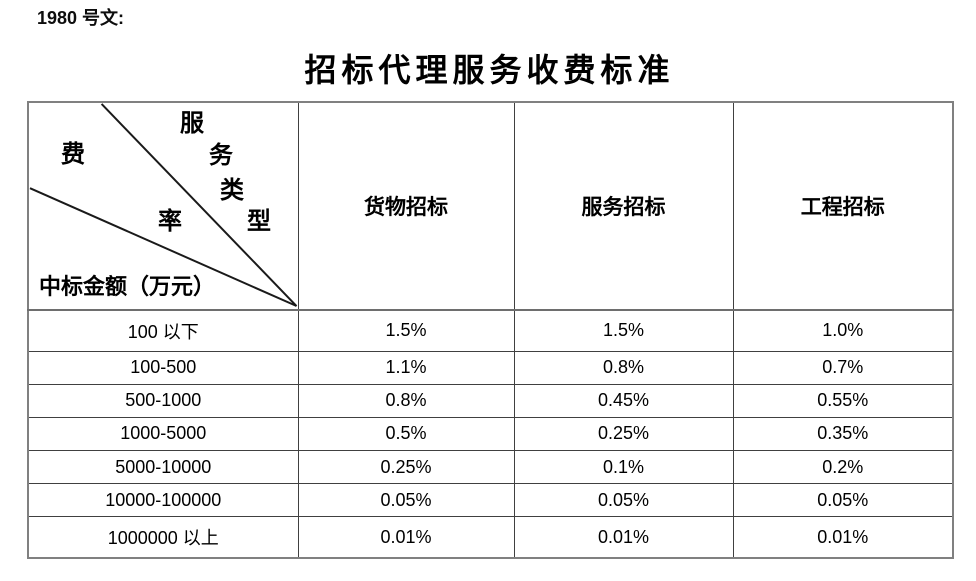 The width and height of the screenshot is (976, 581). I want to click on service-rate-cell: 0.1%, so click(623, 467).